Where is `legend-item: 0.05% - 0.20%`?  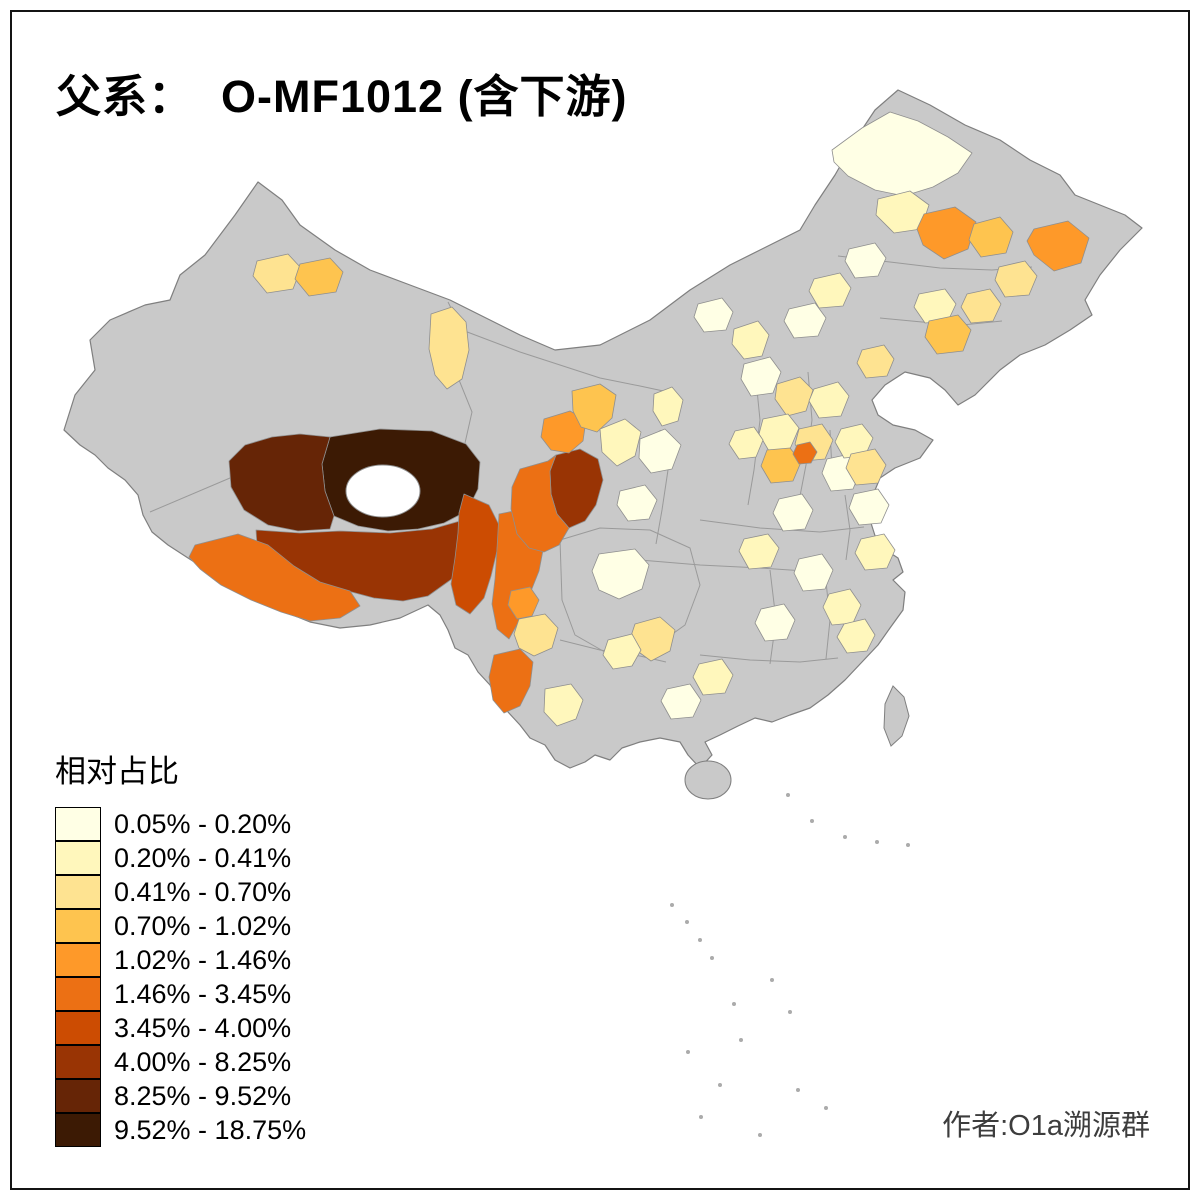 legend-item: 0.05% - 0.20% is located at coordinates (180, 824).